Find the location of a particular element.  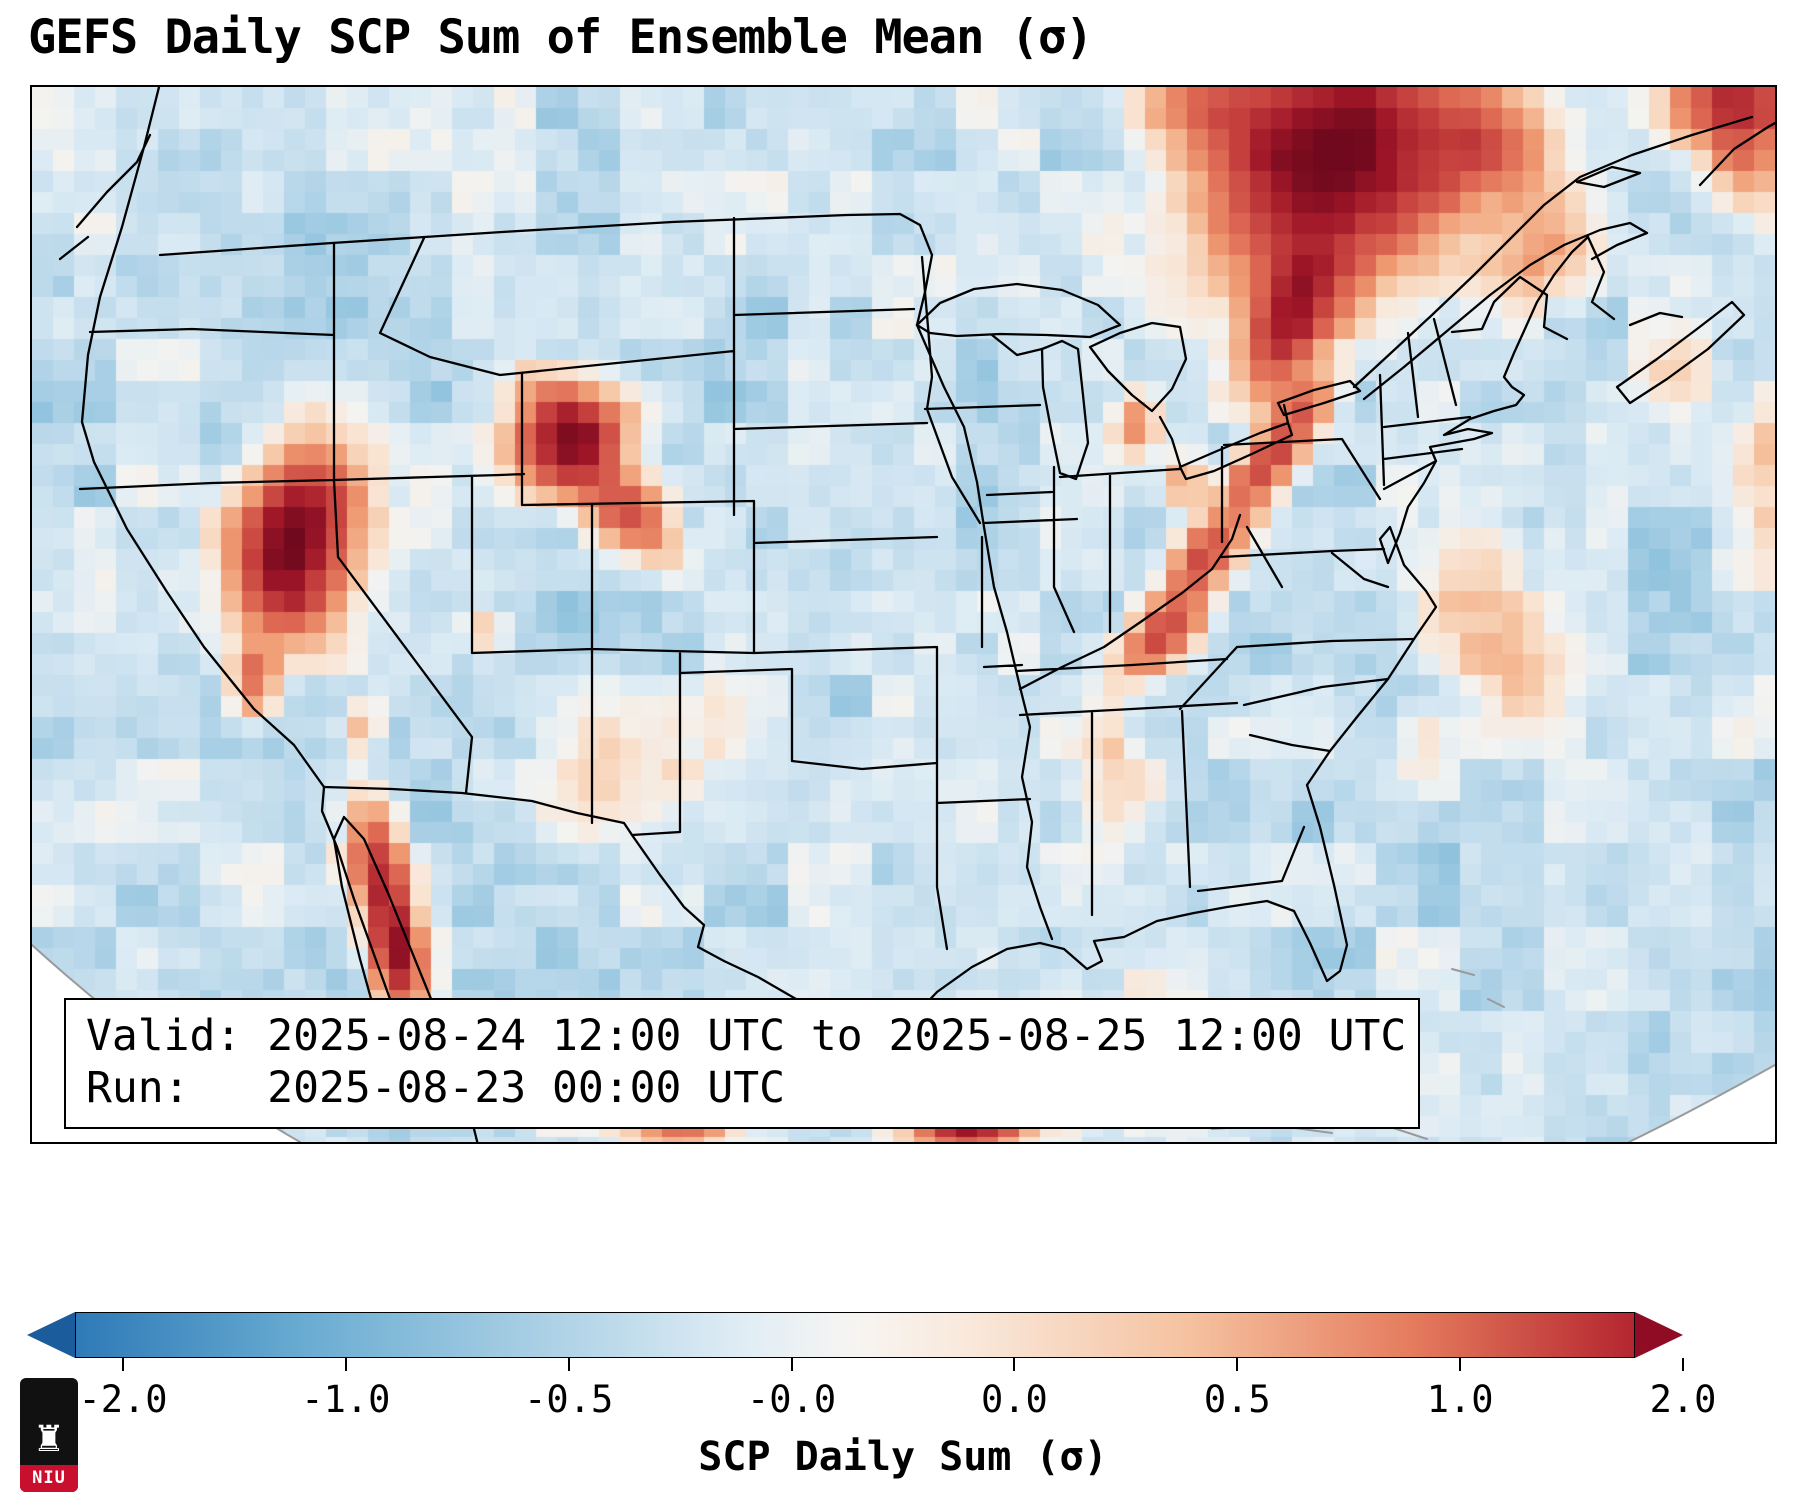

page-title: GEFS Daily SCP Sum of Ensemble Mean (σ) is located at coordinates (561, 37).